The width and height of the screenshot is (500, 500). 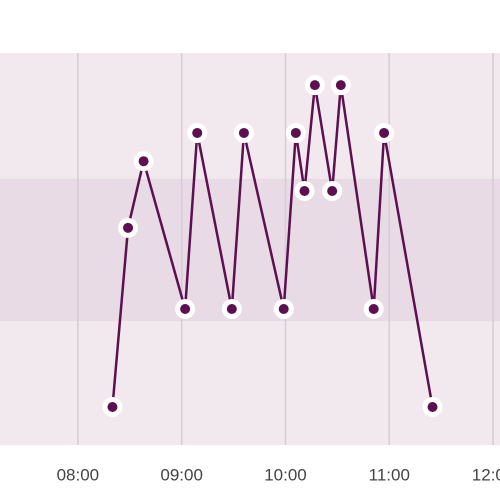 What do you see at coordinates (181, 474) in the screenshot?
I see `x-tick-label: 09:00` at bounding box center [181, 474].